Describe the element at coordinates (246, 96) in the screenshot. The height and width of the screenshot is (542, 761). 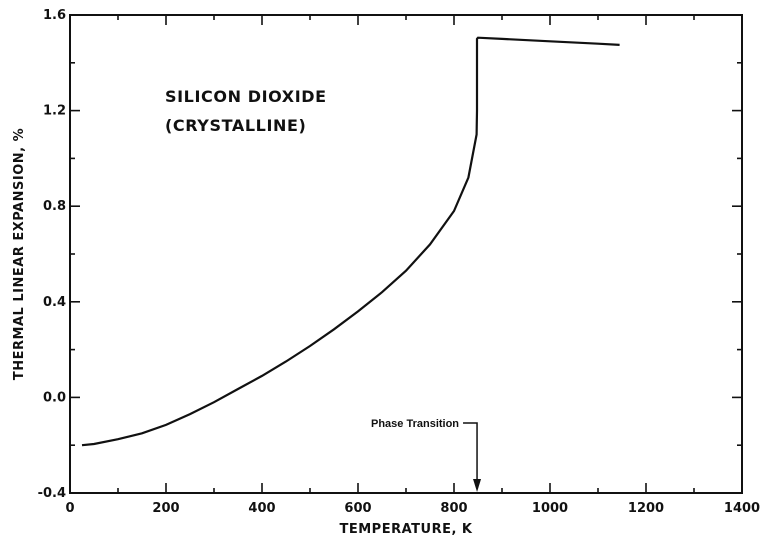
I see `chart-title-line-1: SILICON DIOXIDE` at that location.